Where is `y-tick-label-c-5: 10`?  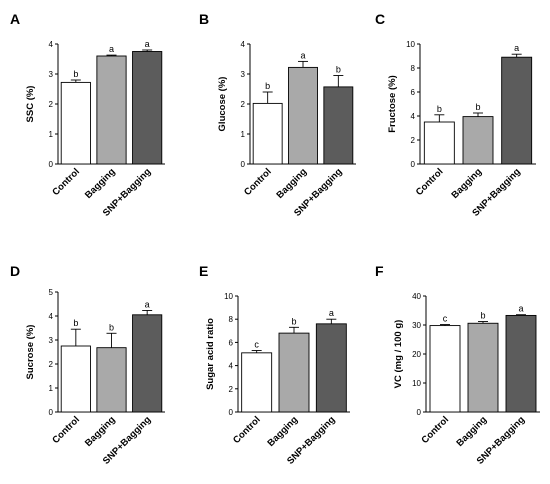
y-tick-label-c-5: 10 is located at coordinates (410, 44).